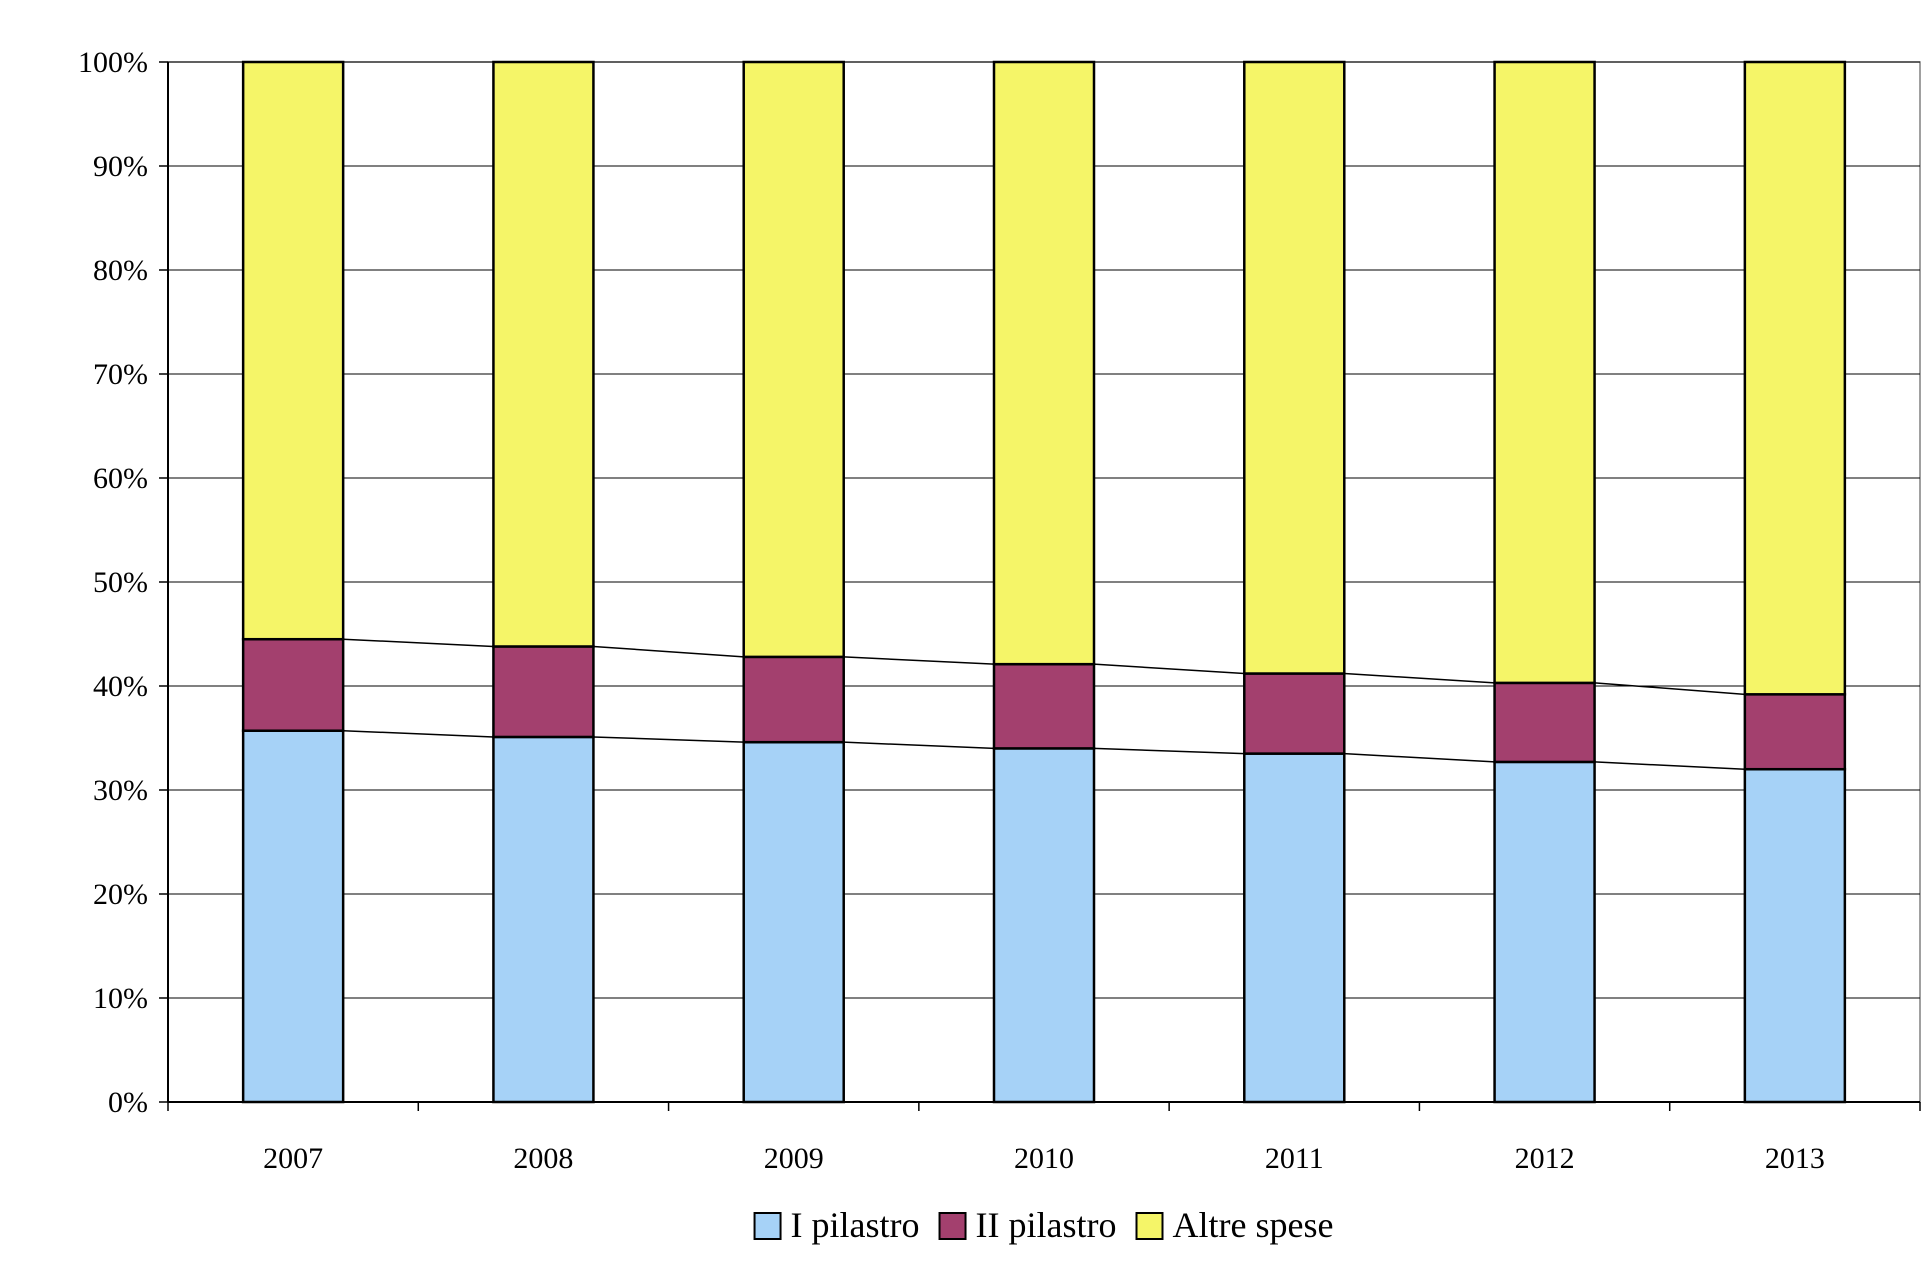  I want to click on y-tick-label: 10%, so click(120, 998).